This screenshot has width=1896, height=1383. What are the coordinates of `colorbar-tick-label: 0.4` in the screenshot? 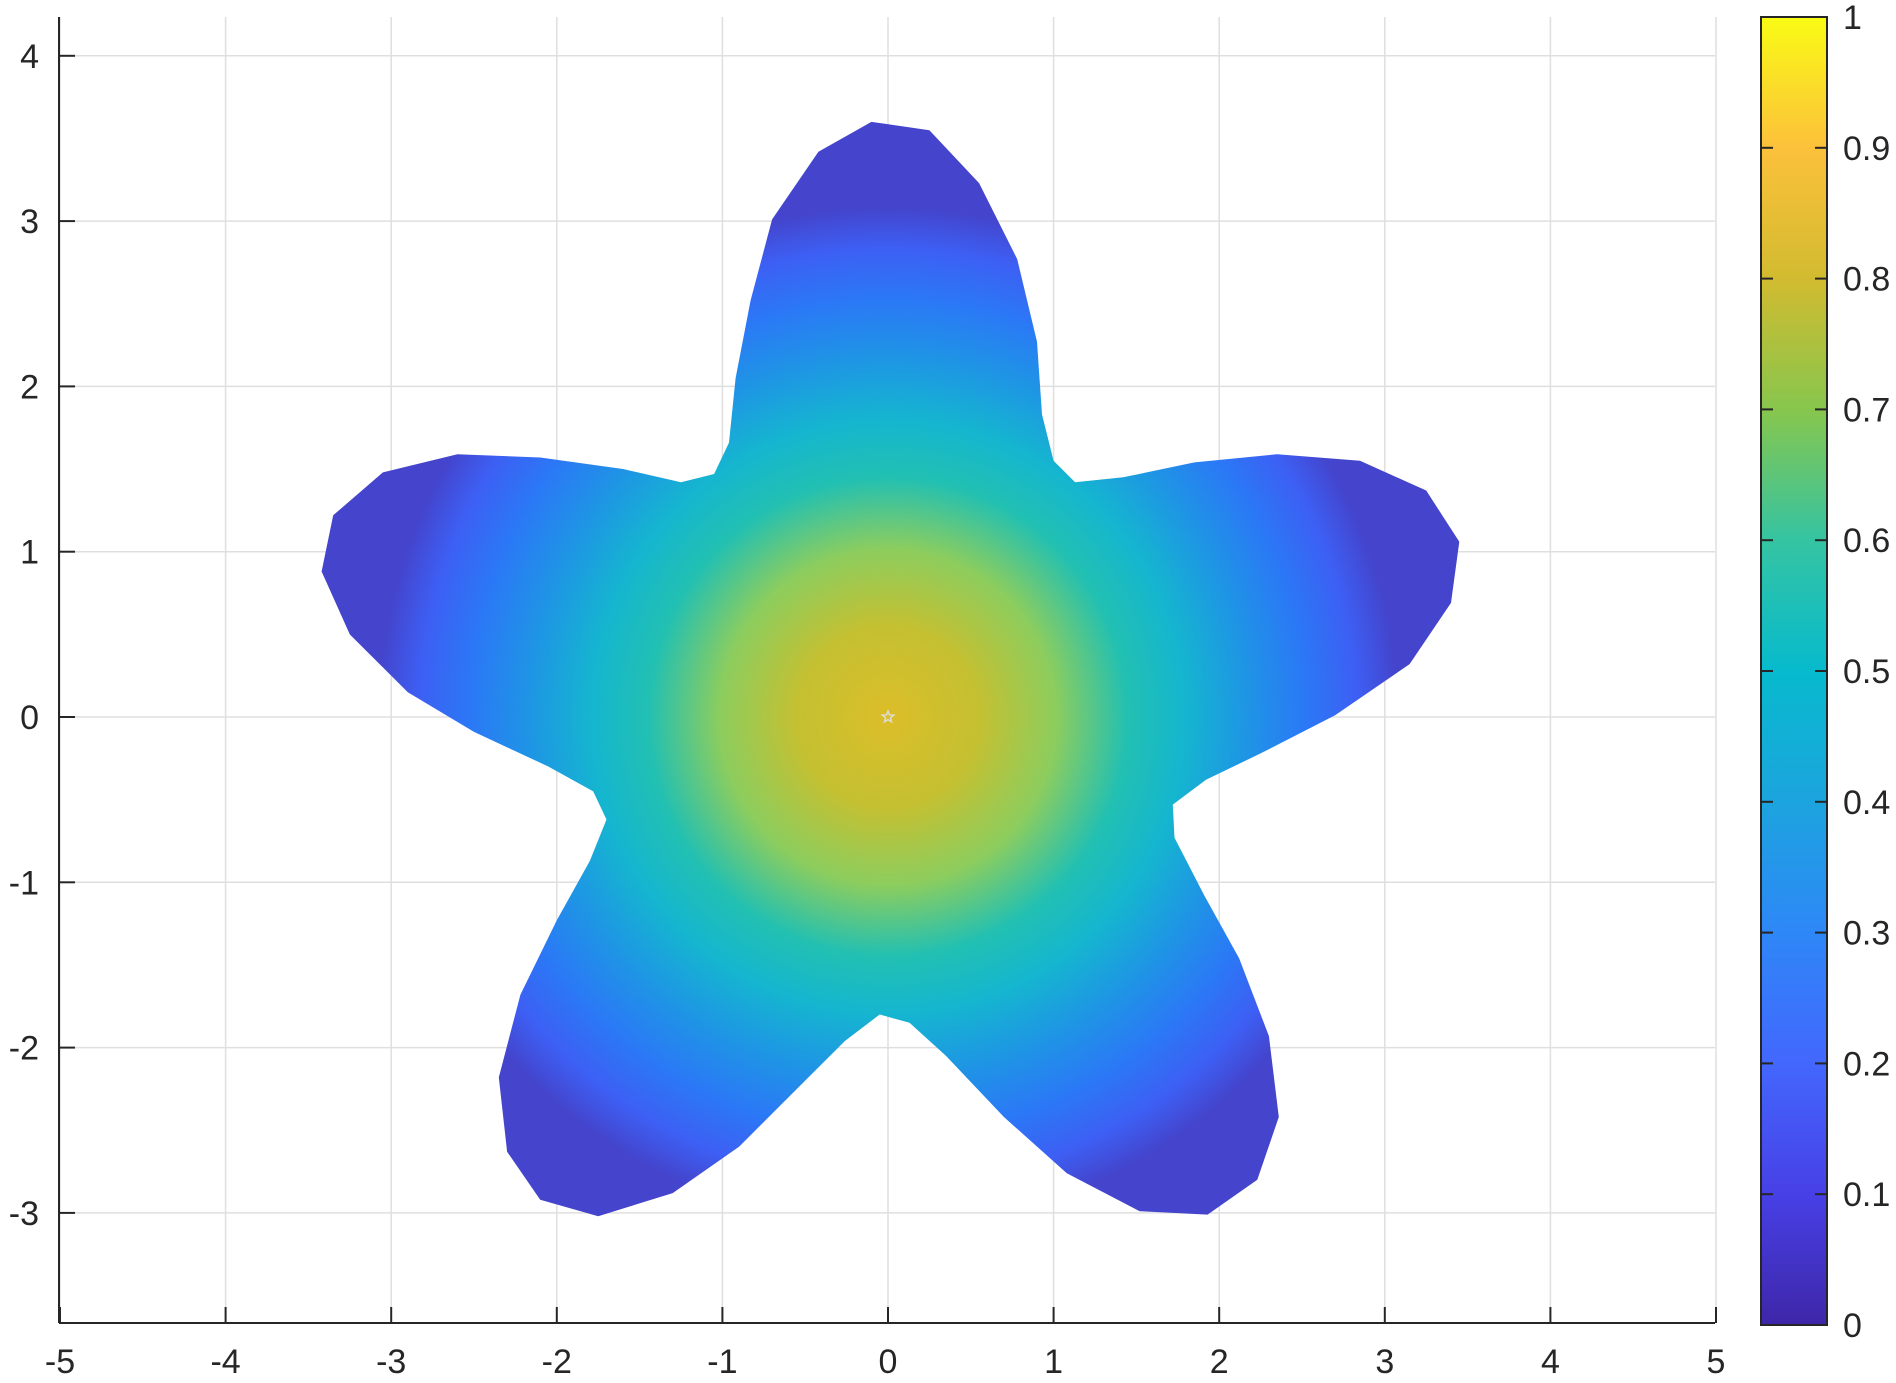 It's located at (1866, 803).